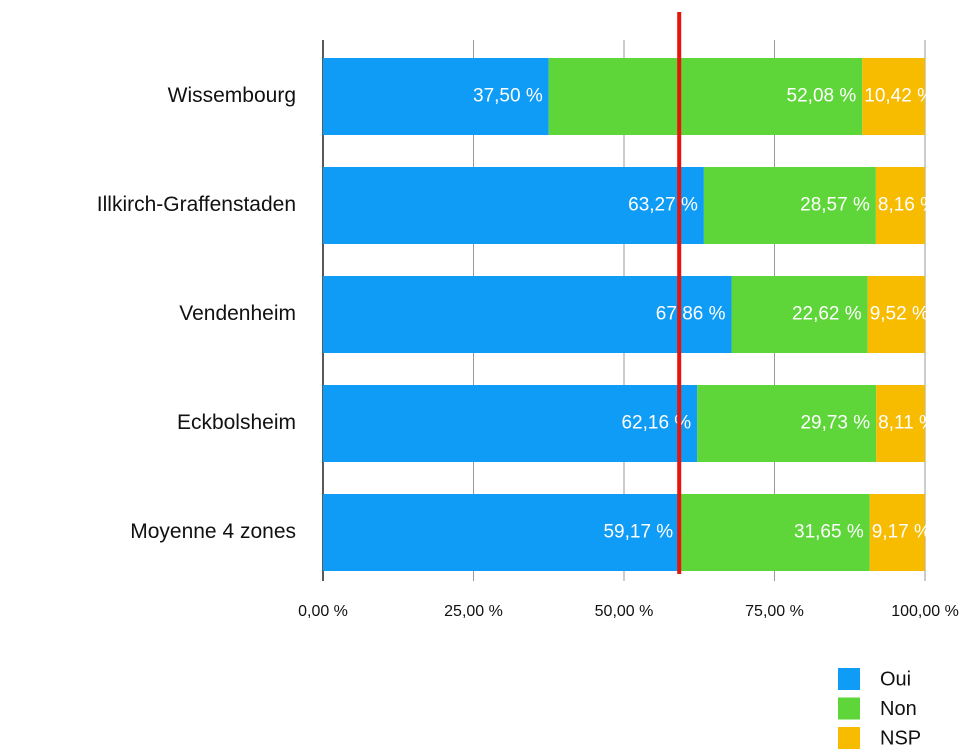 The width and height of the screenshot is (973, 755). Describe the element at coordinates (663, 205) in the screenshot. I see `value-label: 63,27 %` at that location.